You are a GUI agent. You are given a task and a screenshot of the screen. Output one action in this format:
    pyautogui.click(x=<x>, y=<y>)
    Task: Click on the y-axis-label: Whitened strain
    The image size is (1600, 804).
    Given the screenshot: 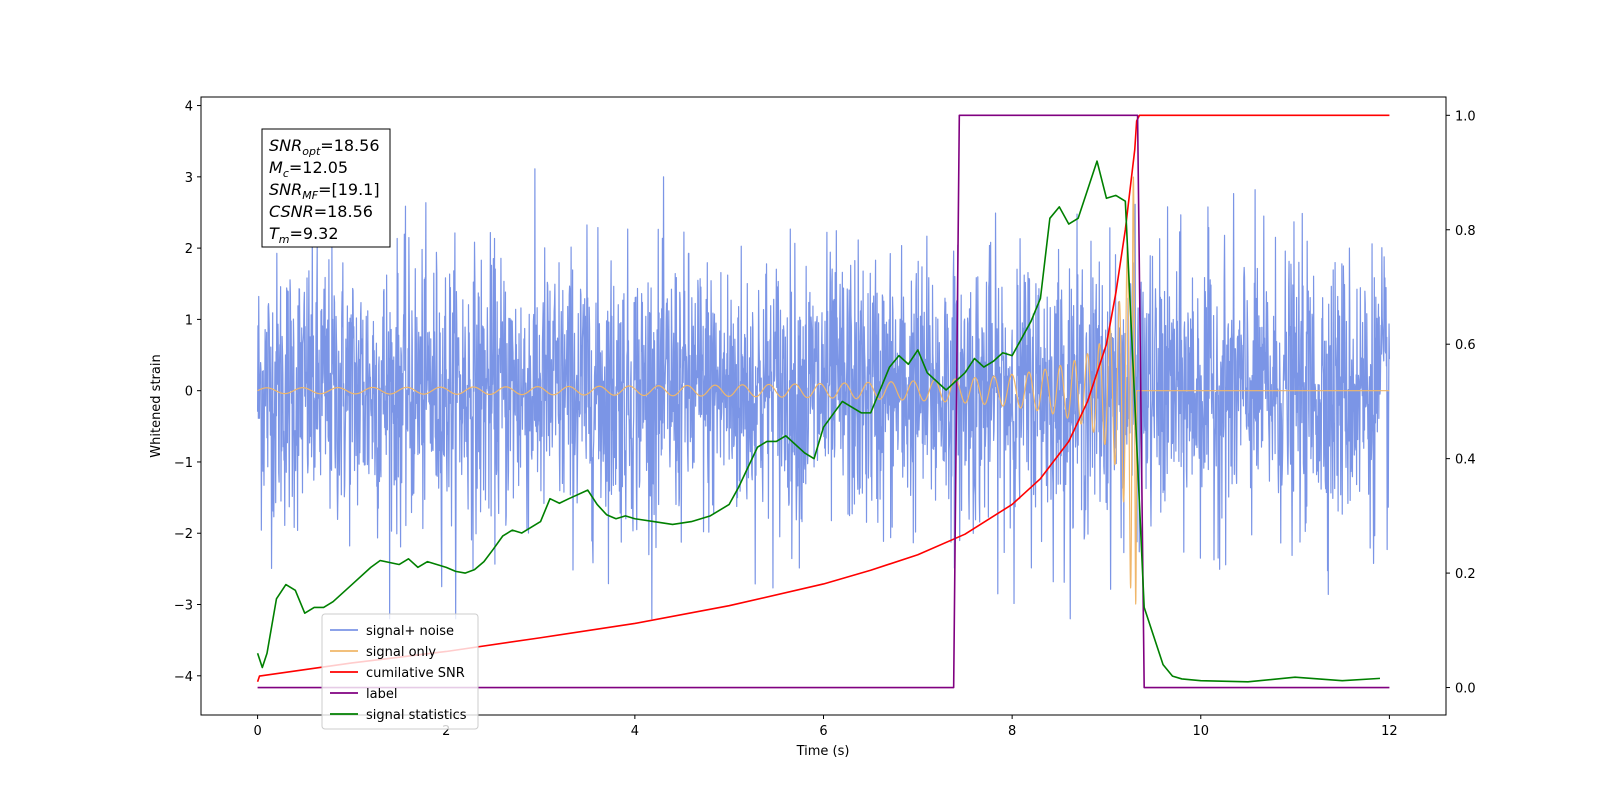 What is the action you would take?
    pyautogui.click(x=156, y=405)
    